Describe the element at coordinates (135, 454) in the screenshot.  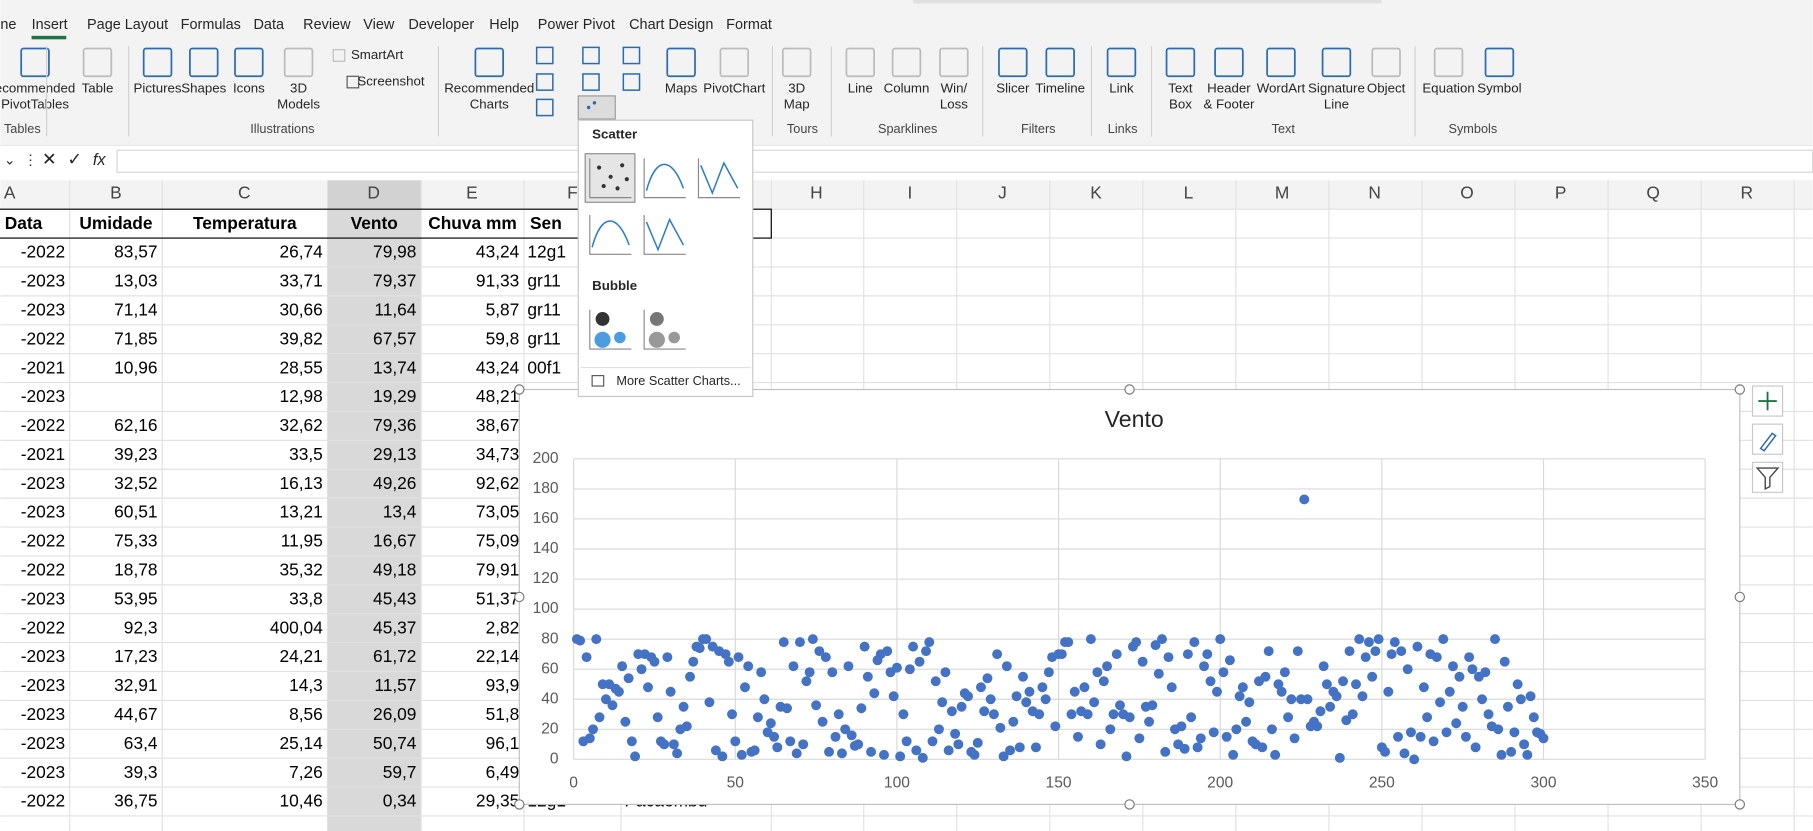
I see `table-cell: 39,23` at that location.